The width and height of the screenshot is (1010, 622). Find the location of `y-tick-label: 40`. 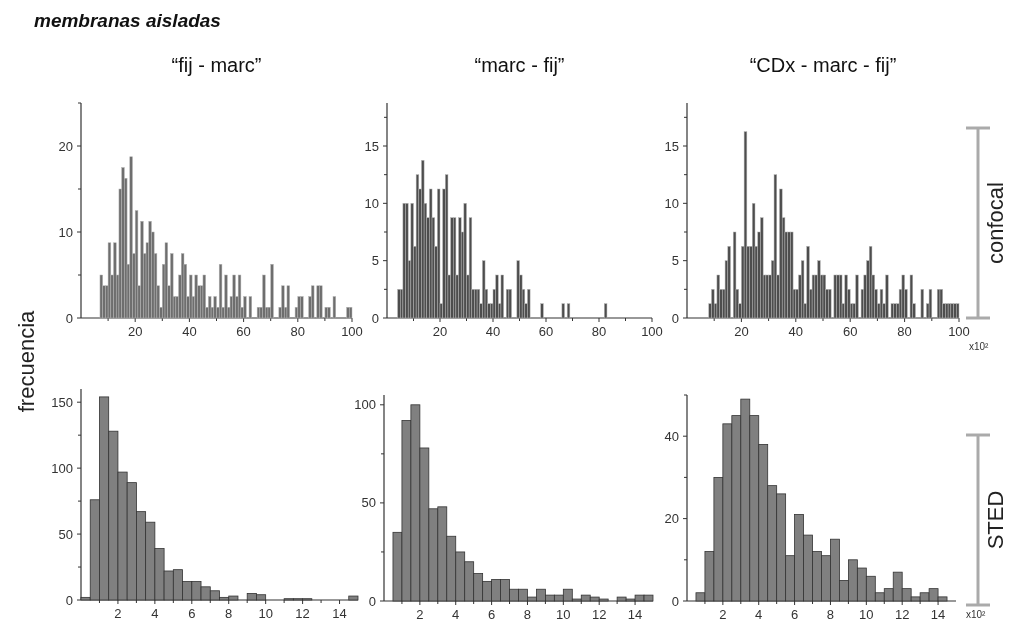

y-tick-label: 40 is located at coordinates (671, 436).